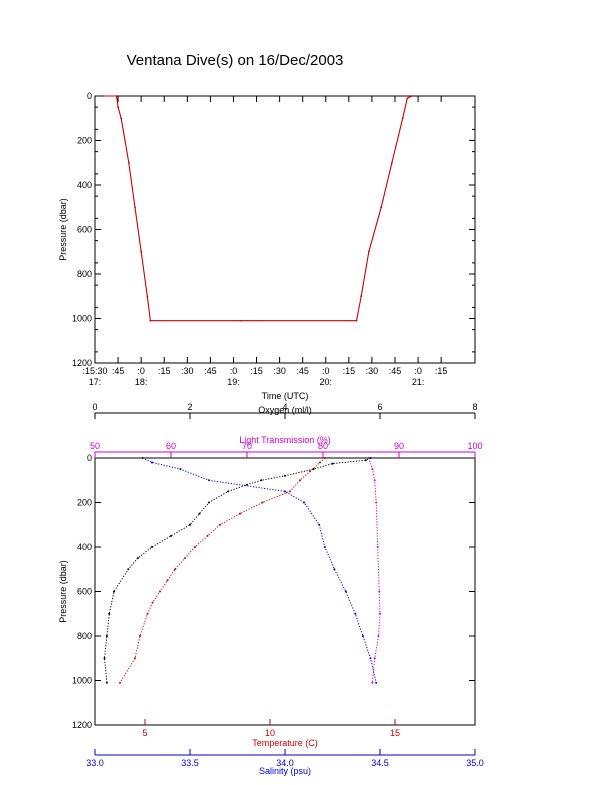 The width and height of the screenshot is (612, 785). What do you see at coordinates (474, 446) in the screenshot?
I see `light-tick-label: 100` at bounding box center [474, 446].